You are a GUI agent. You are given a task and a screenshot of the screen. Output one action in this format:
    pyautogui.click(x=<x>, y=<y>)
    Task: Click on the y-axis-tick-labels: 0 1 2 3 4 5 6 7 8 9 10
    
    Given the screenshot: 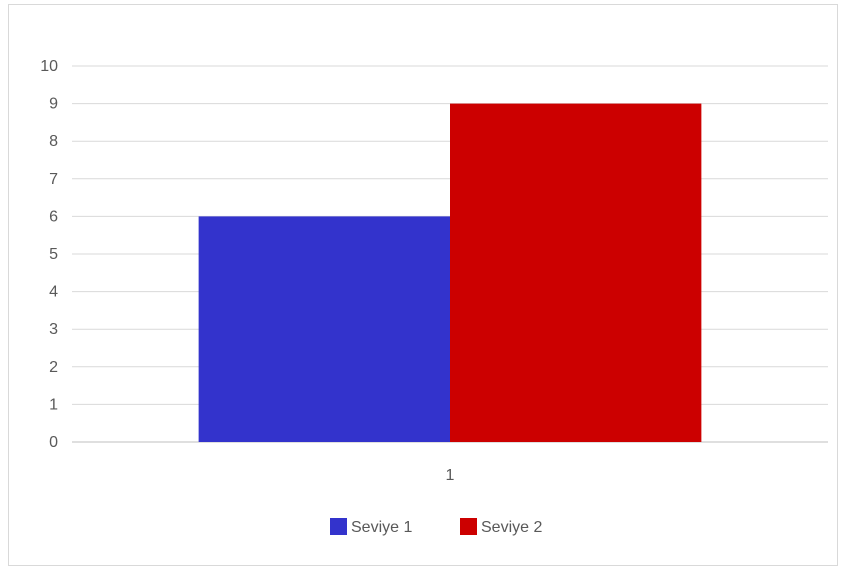 What is the action you would take?
    pyautogui.click(x=49, y=254)
    